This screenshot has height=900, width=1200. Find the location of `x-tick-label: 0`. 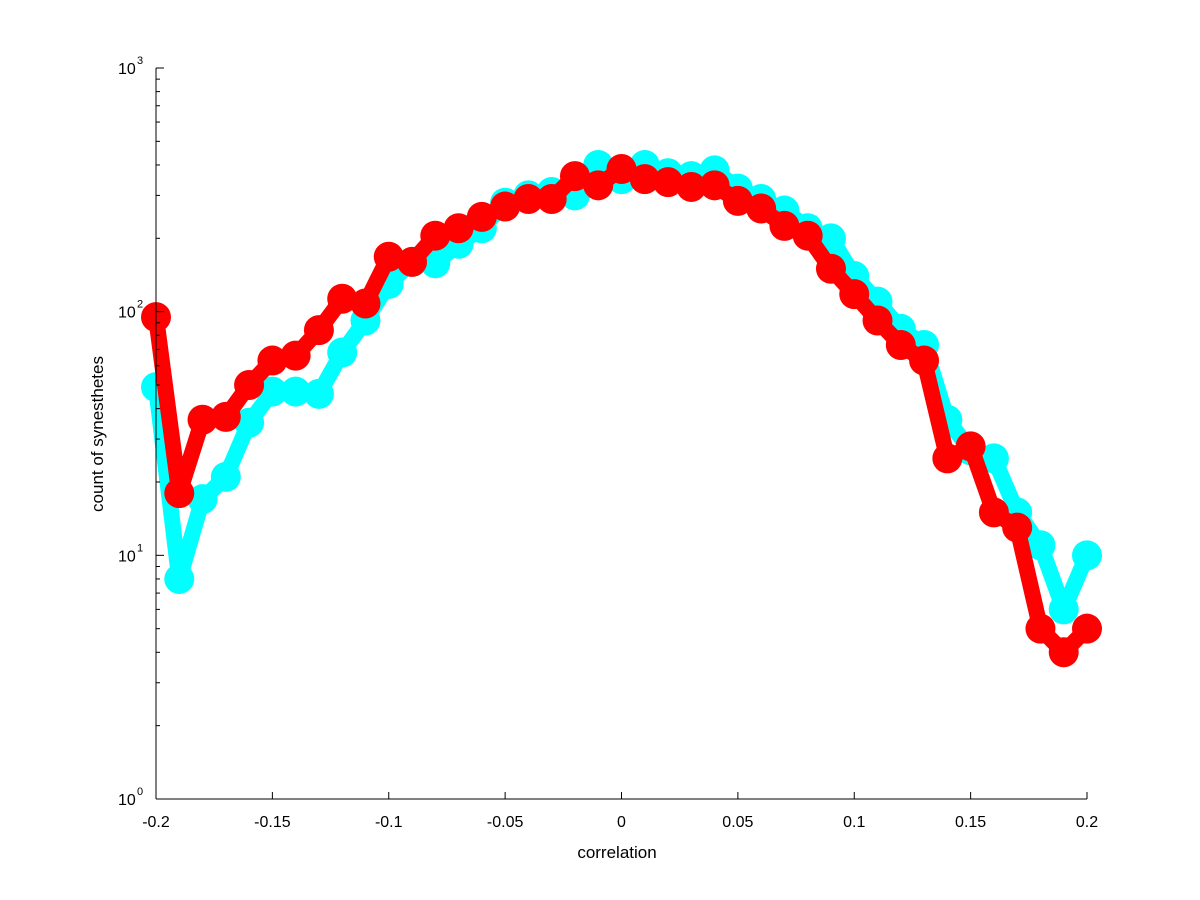

x-tick-label: 0 is located at coordinates (621, 822).